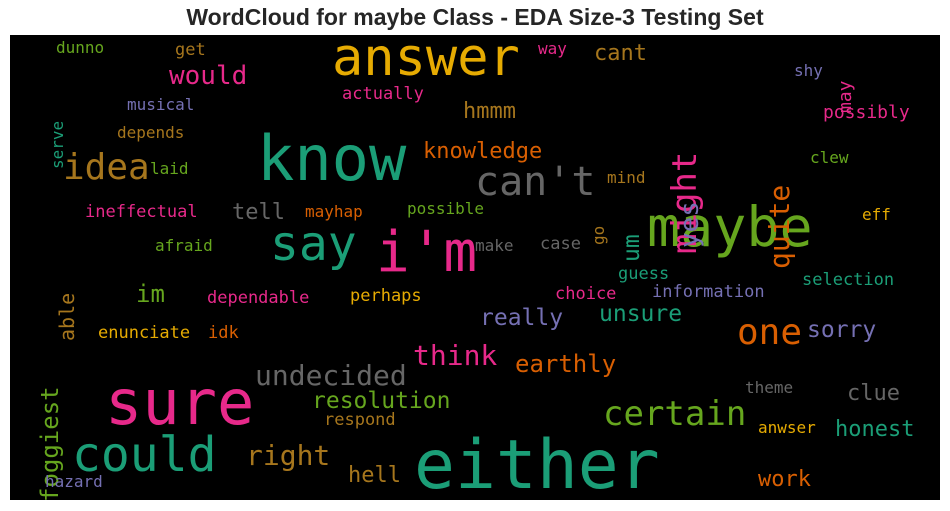  I want to click on word-im: im, so click(150, 294).